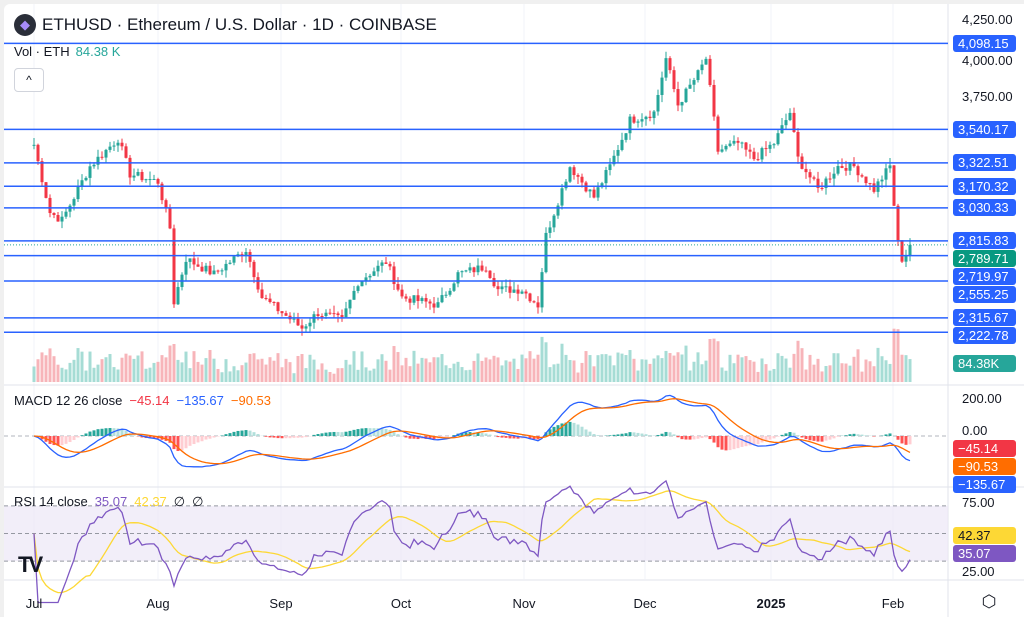  Describe the element at coordinates (142, 400) in the screenshot. I see `macd-legend: MACD 12 26 close −45.14 −135.67 −90.53` at that location.